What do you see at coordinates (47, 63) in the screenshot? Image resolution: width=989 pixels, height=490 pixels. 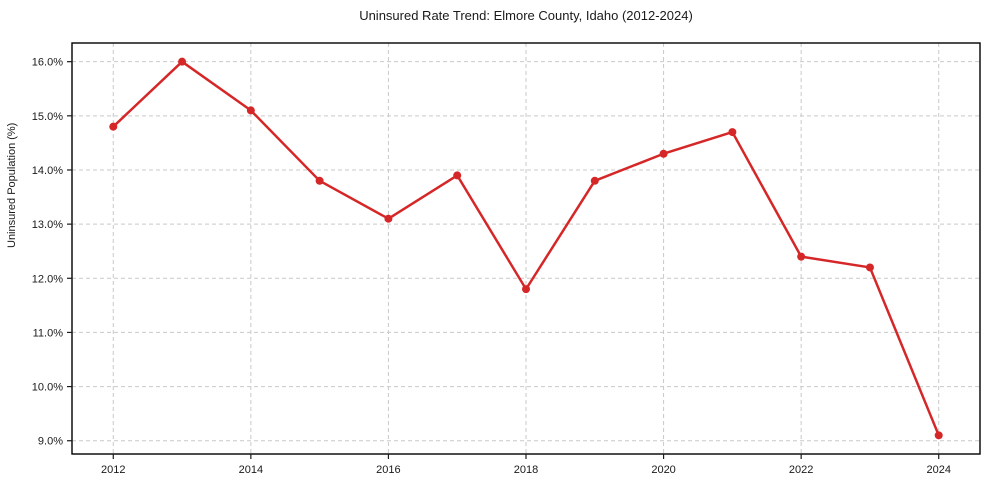 I see `y-tick-label: 16.0%` at bounding box center [47, 63].